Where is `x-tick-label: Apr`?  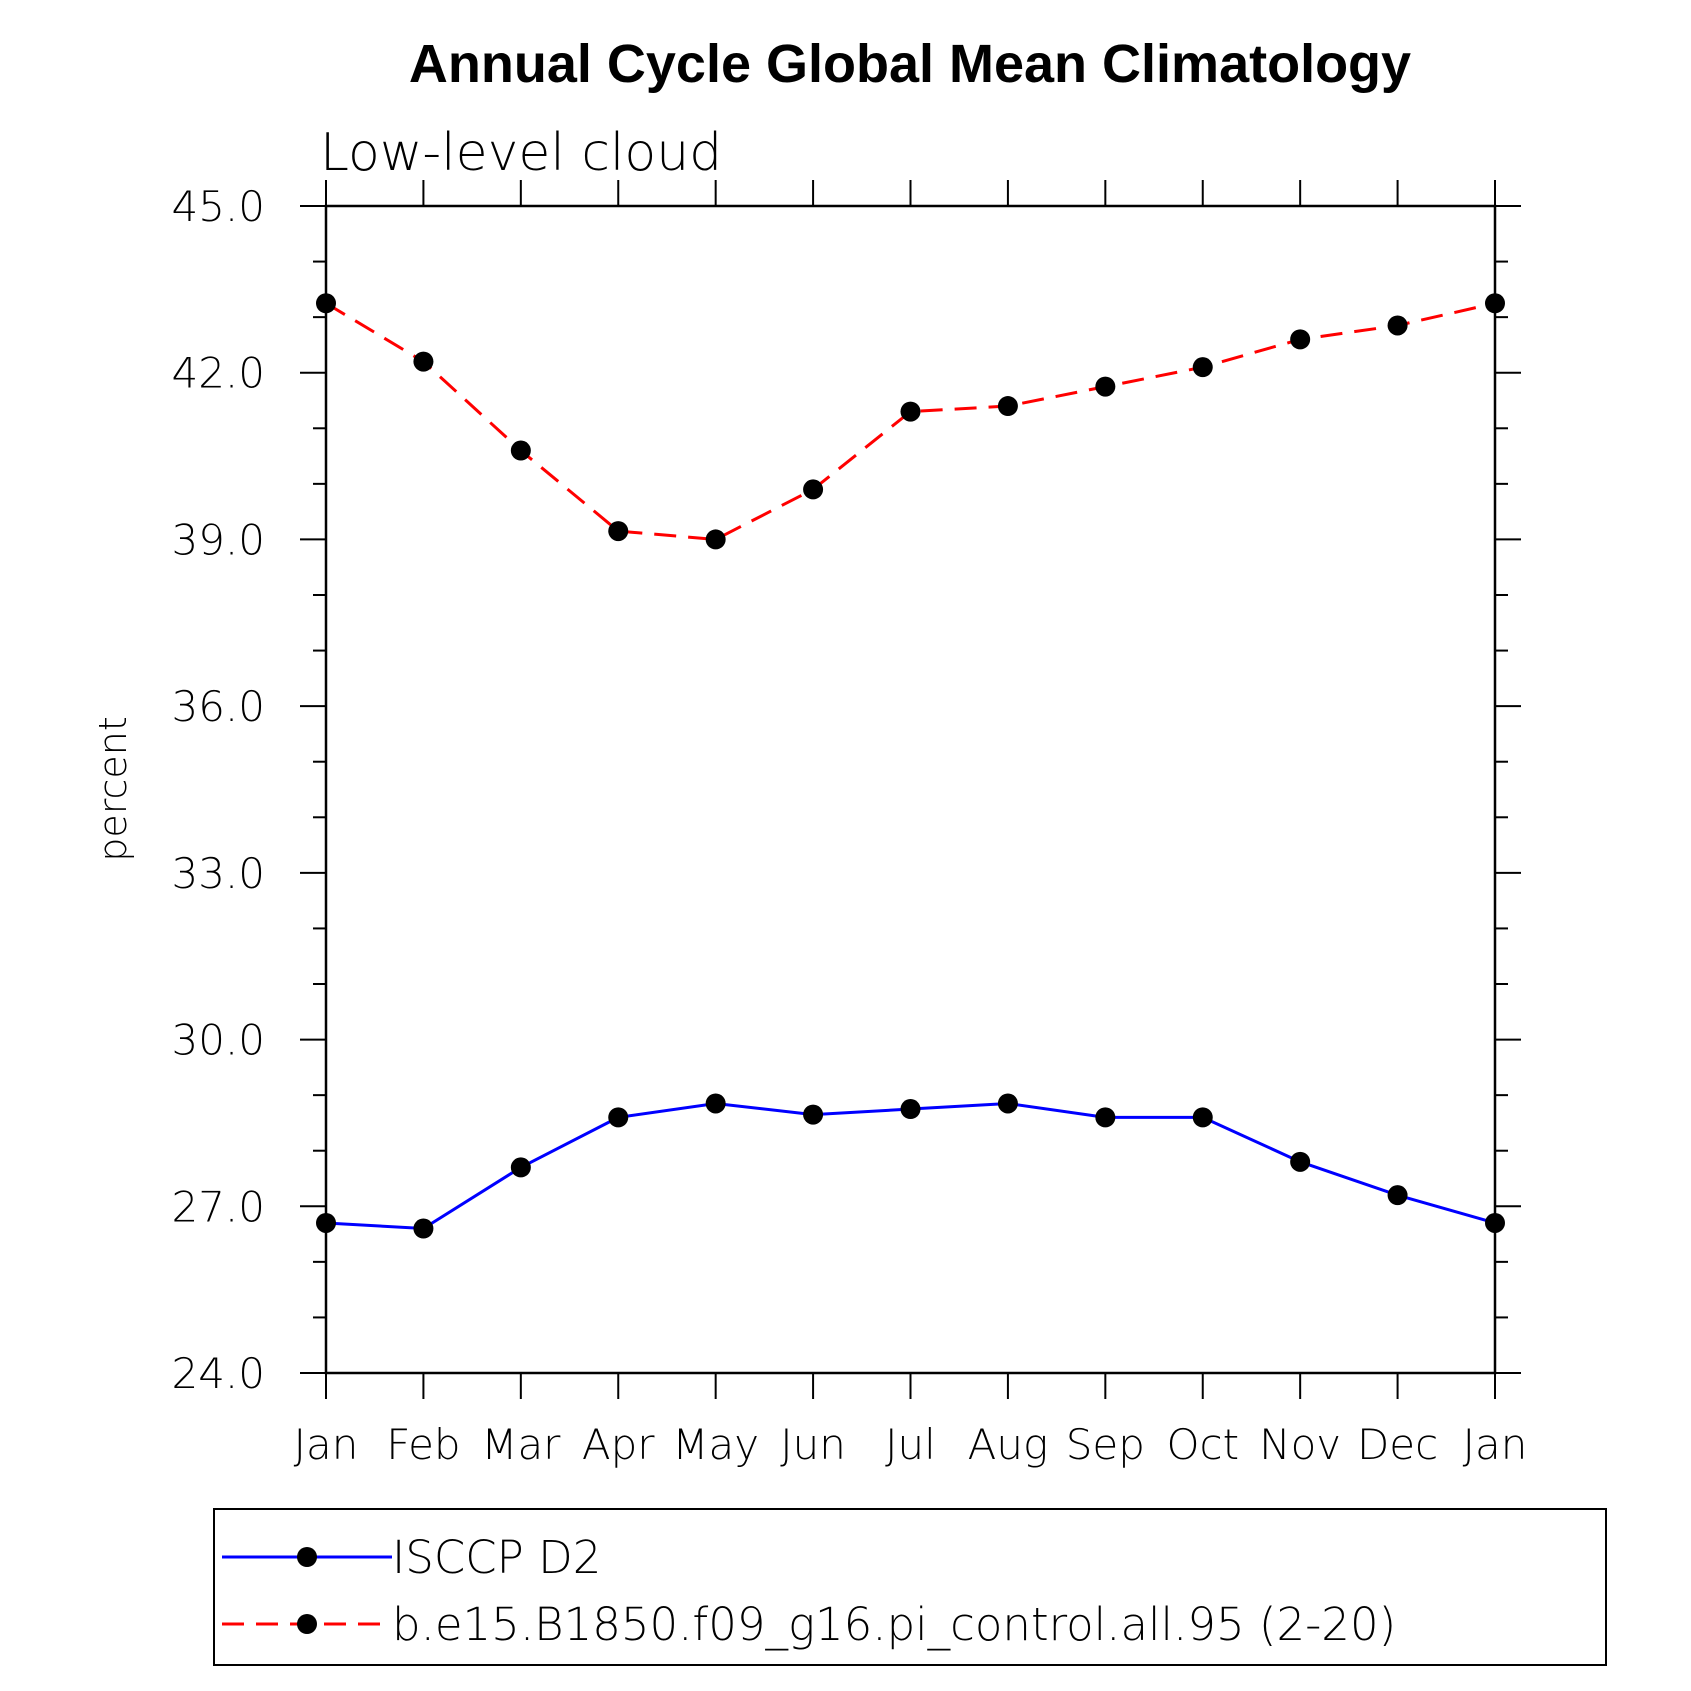 x-tick-label: Apr is located at coordinates (618, 1444).